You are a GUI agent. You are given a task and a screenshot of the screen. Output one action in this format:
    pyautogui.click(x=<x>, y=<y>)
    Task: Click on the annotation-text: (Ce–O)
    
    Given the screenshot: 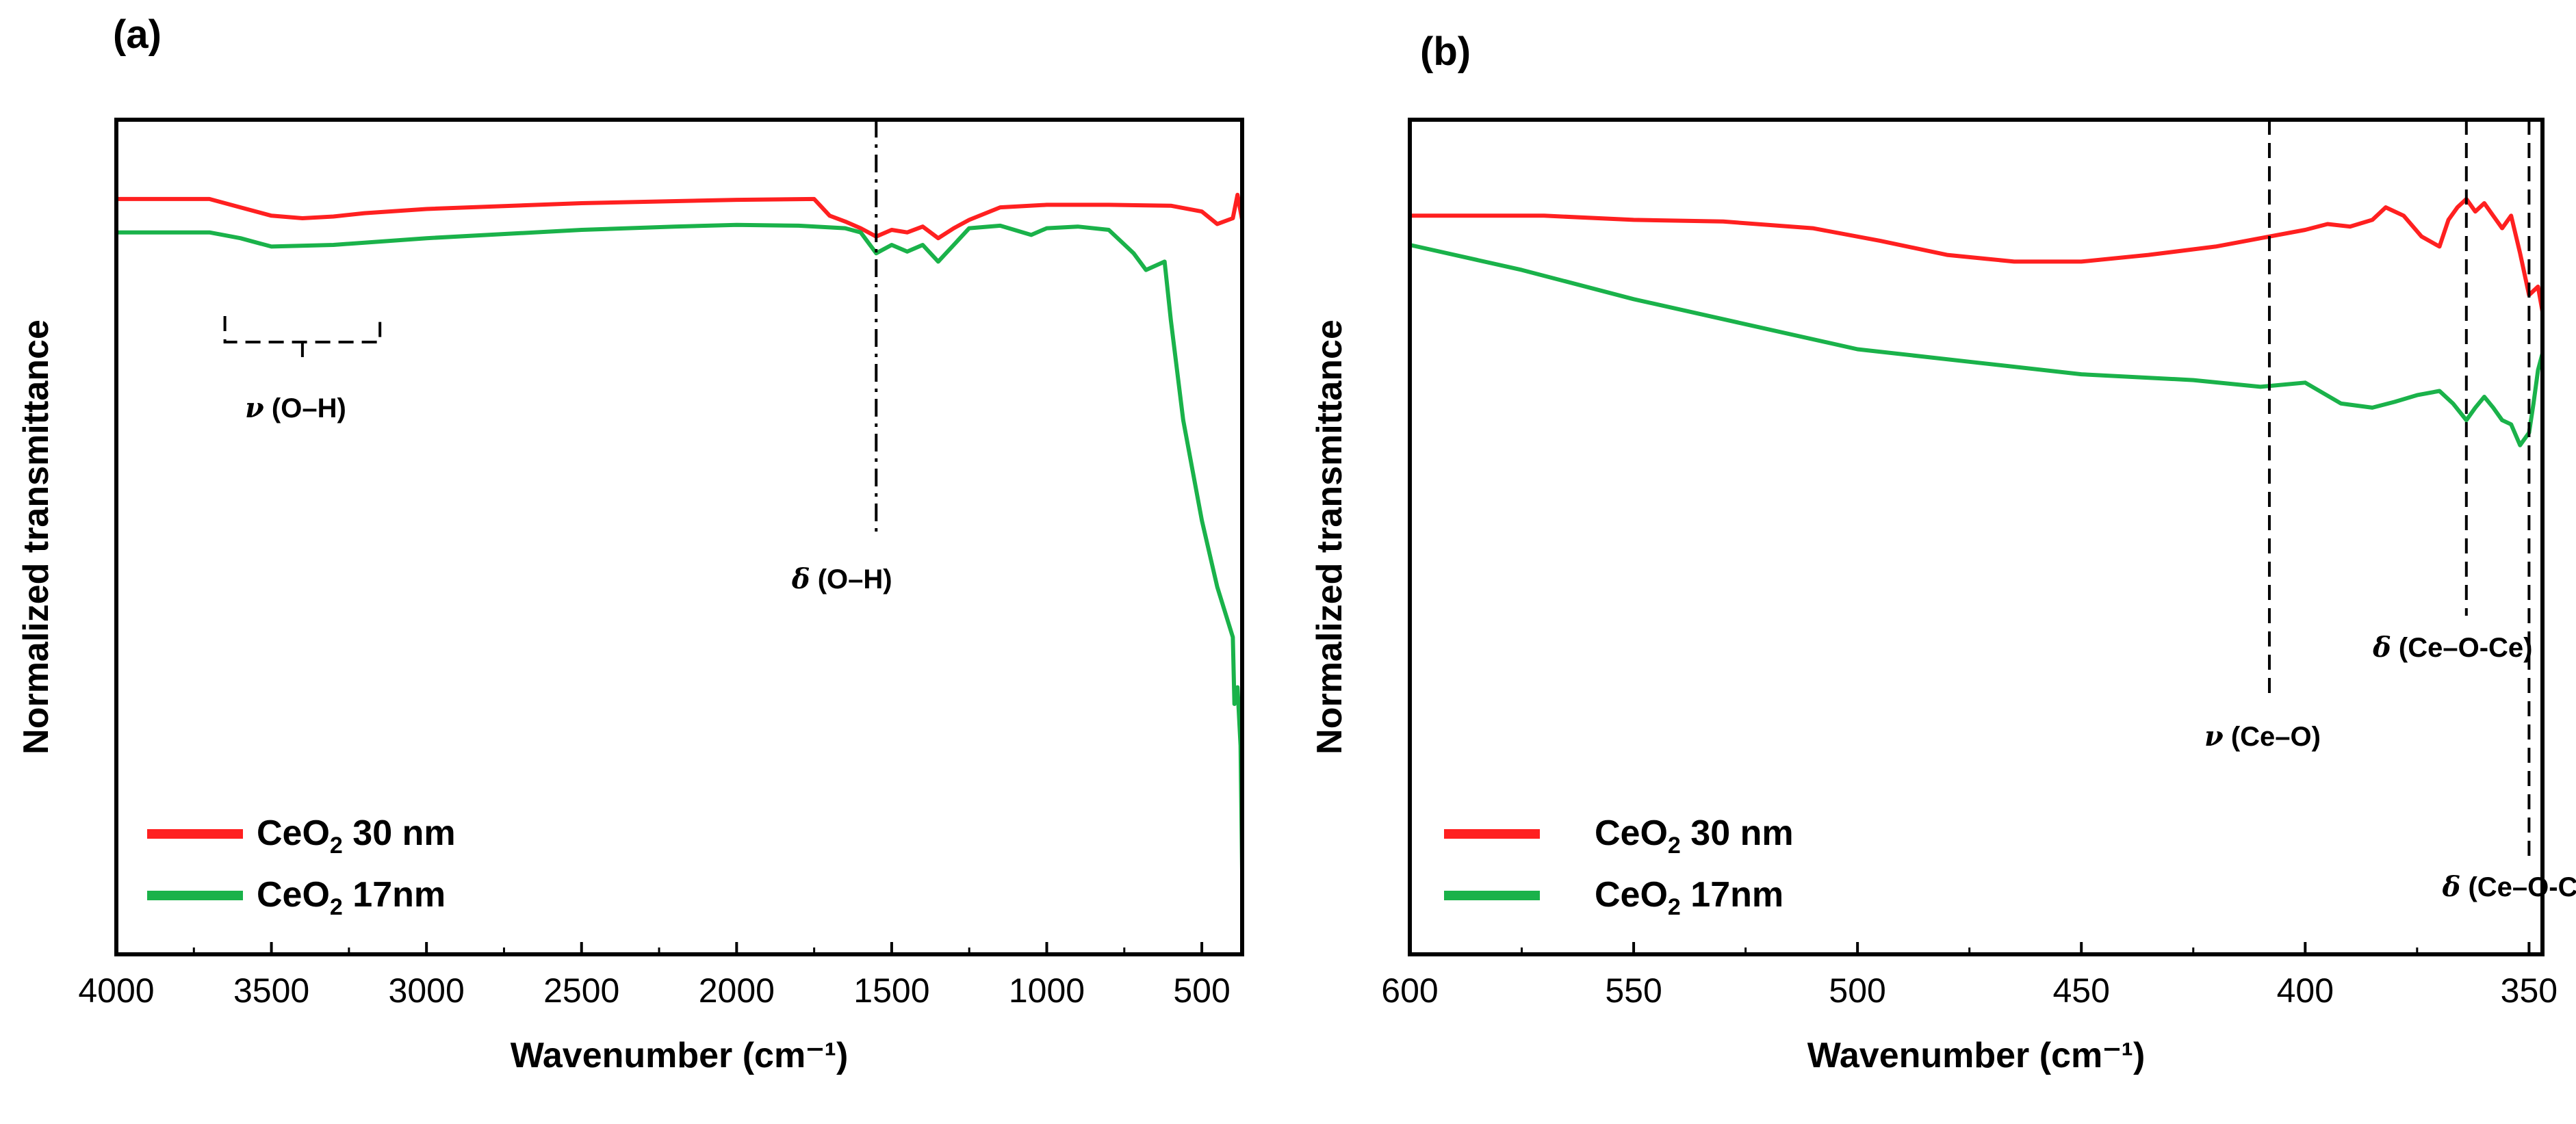 What is the action you would take?
    pyautogui.click(x=2272, y=737)
    